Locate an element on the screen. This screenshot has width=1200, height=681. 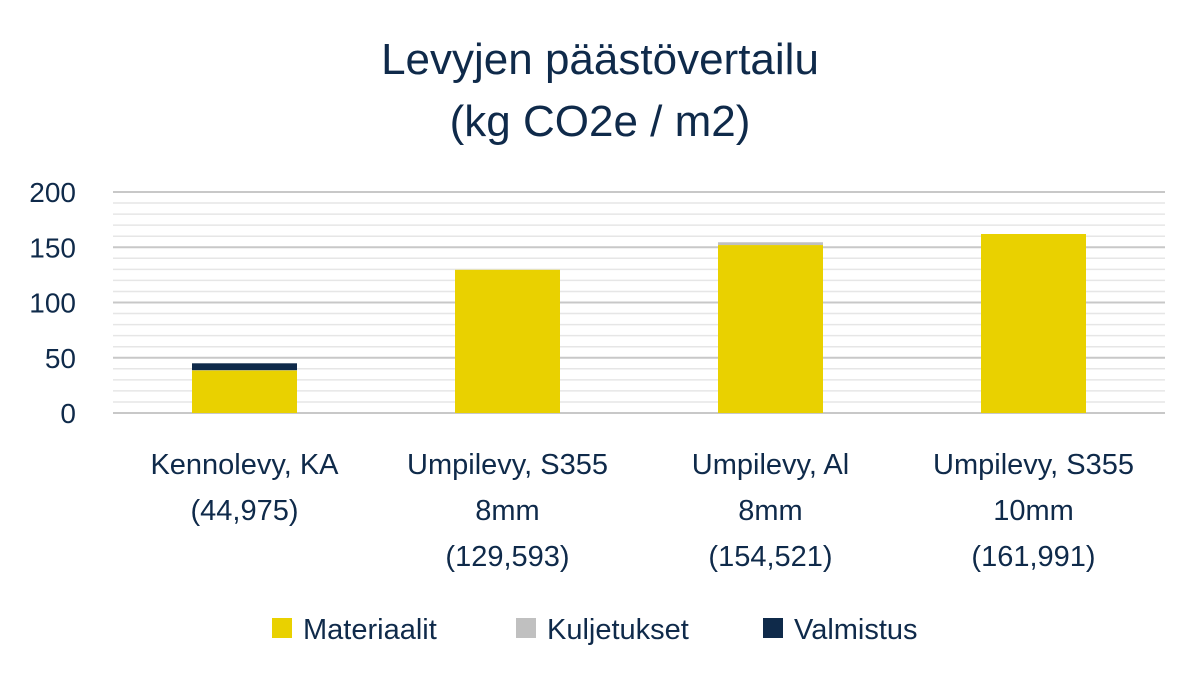
x-tick-label-0-line-1: (44,975) is located at coordinates (244, 511).